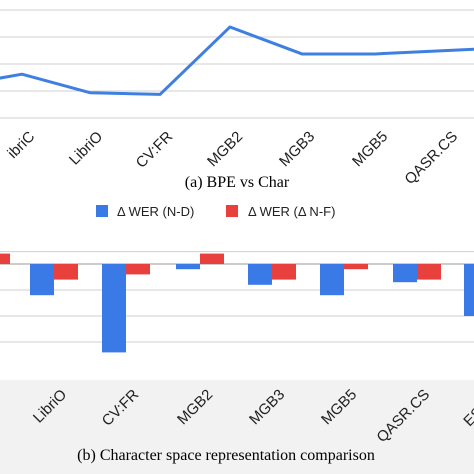 The height and width of the screenshot is (474, 474). Describe the element at coordinates (237, 60) in the screenshot. I see `series-line-bpe-vs-char` at that location.